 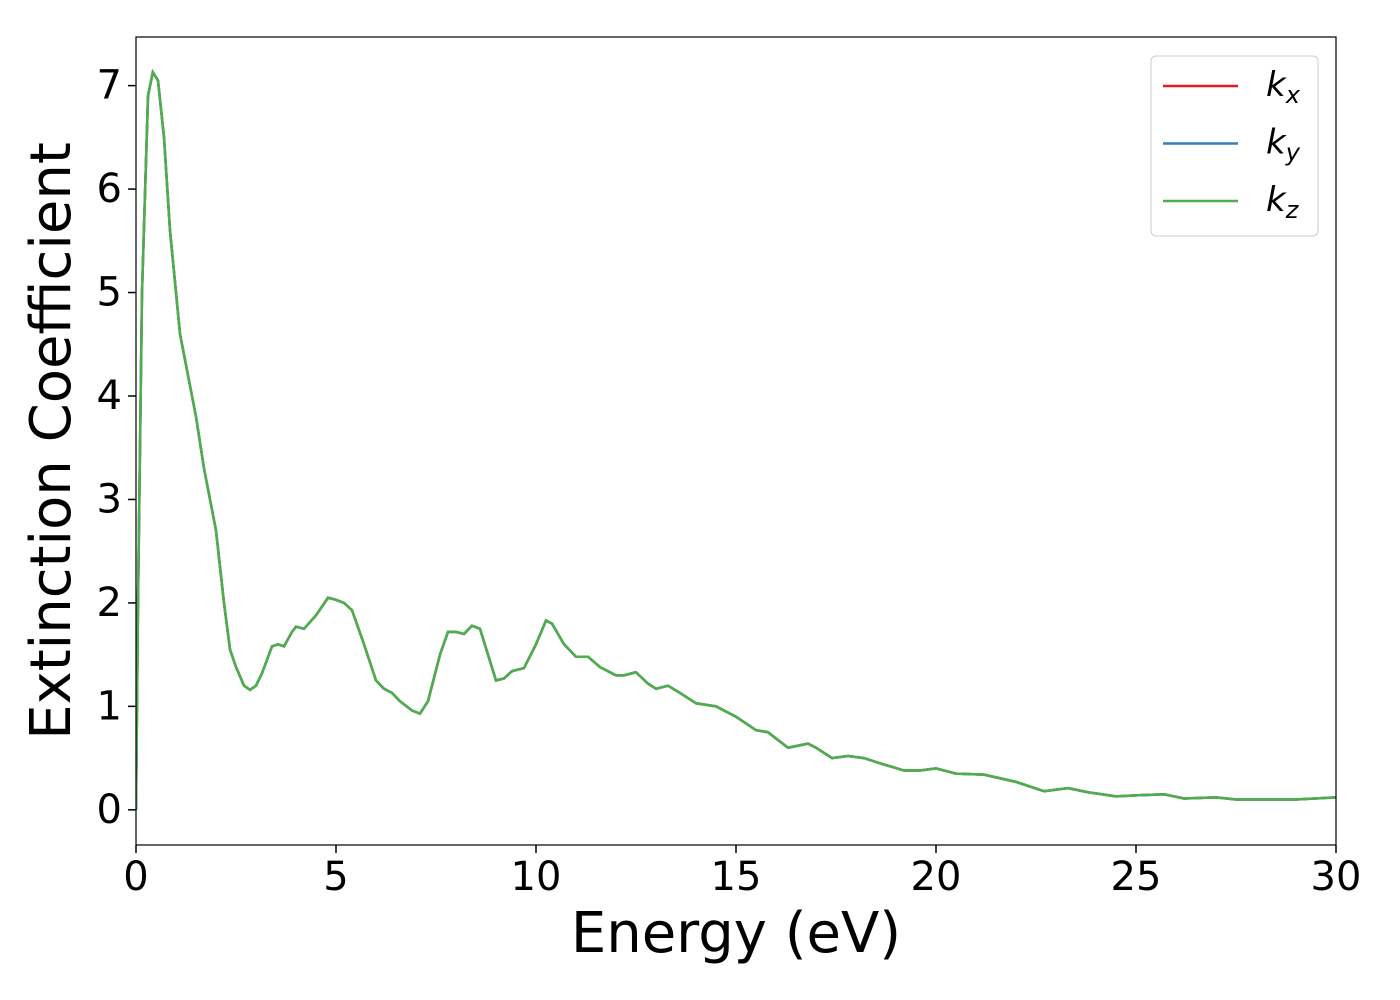 What do you see at coordinates (936, 877) in the screenshot?
I see `x-tick-label: 20` at bounding box center [936, 877].